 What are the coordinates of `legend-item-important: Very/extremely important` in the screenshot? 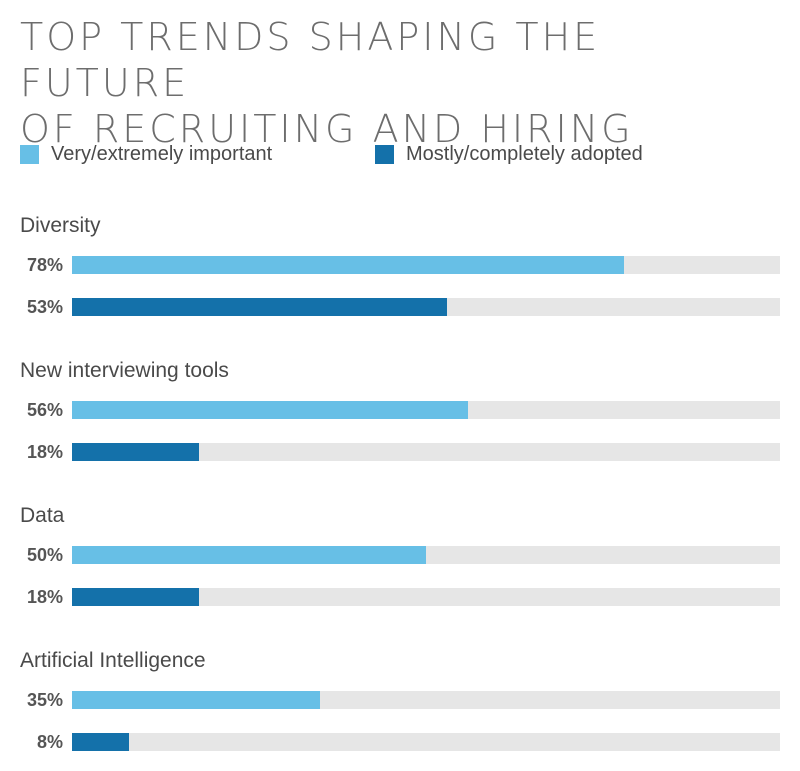 It's located at (146, 154).